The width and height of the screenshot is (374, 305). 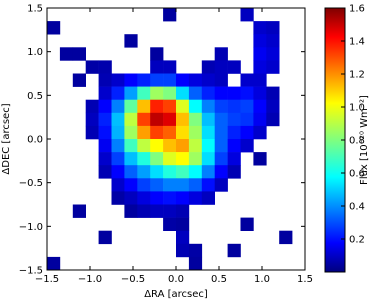 I want to click on x-tick-label: 1.0, so click(x=262, y=279).